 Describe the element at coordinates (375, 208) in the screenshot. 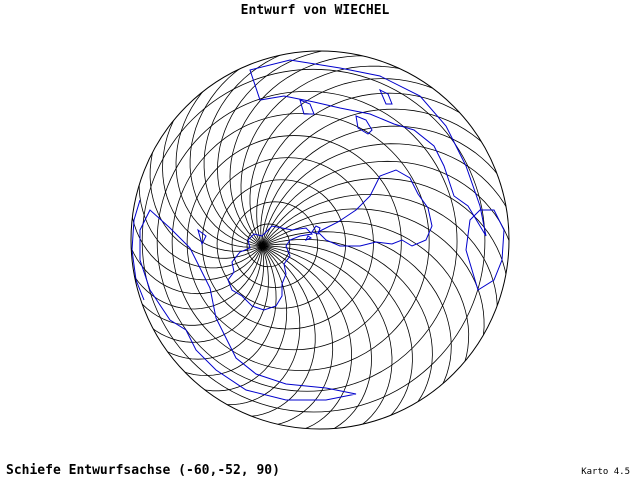

I see `australia` at that location.